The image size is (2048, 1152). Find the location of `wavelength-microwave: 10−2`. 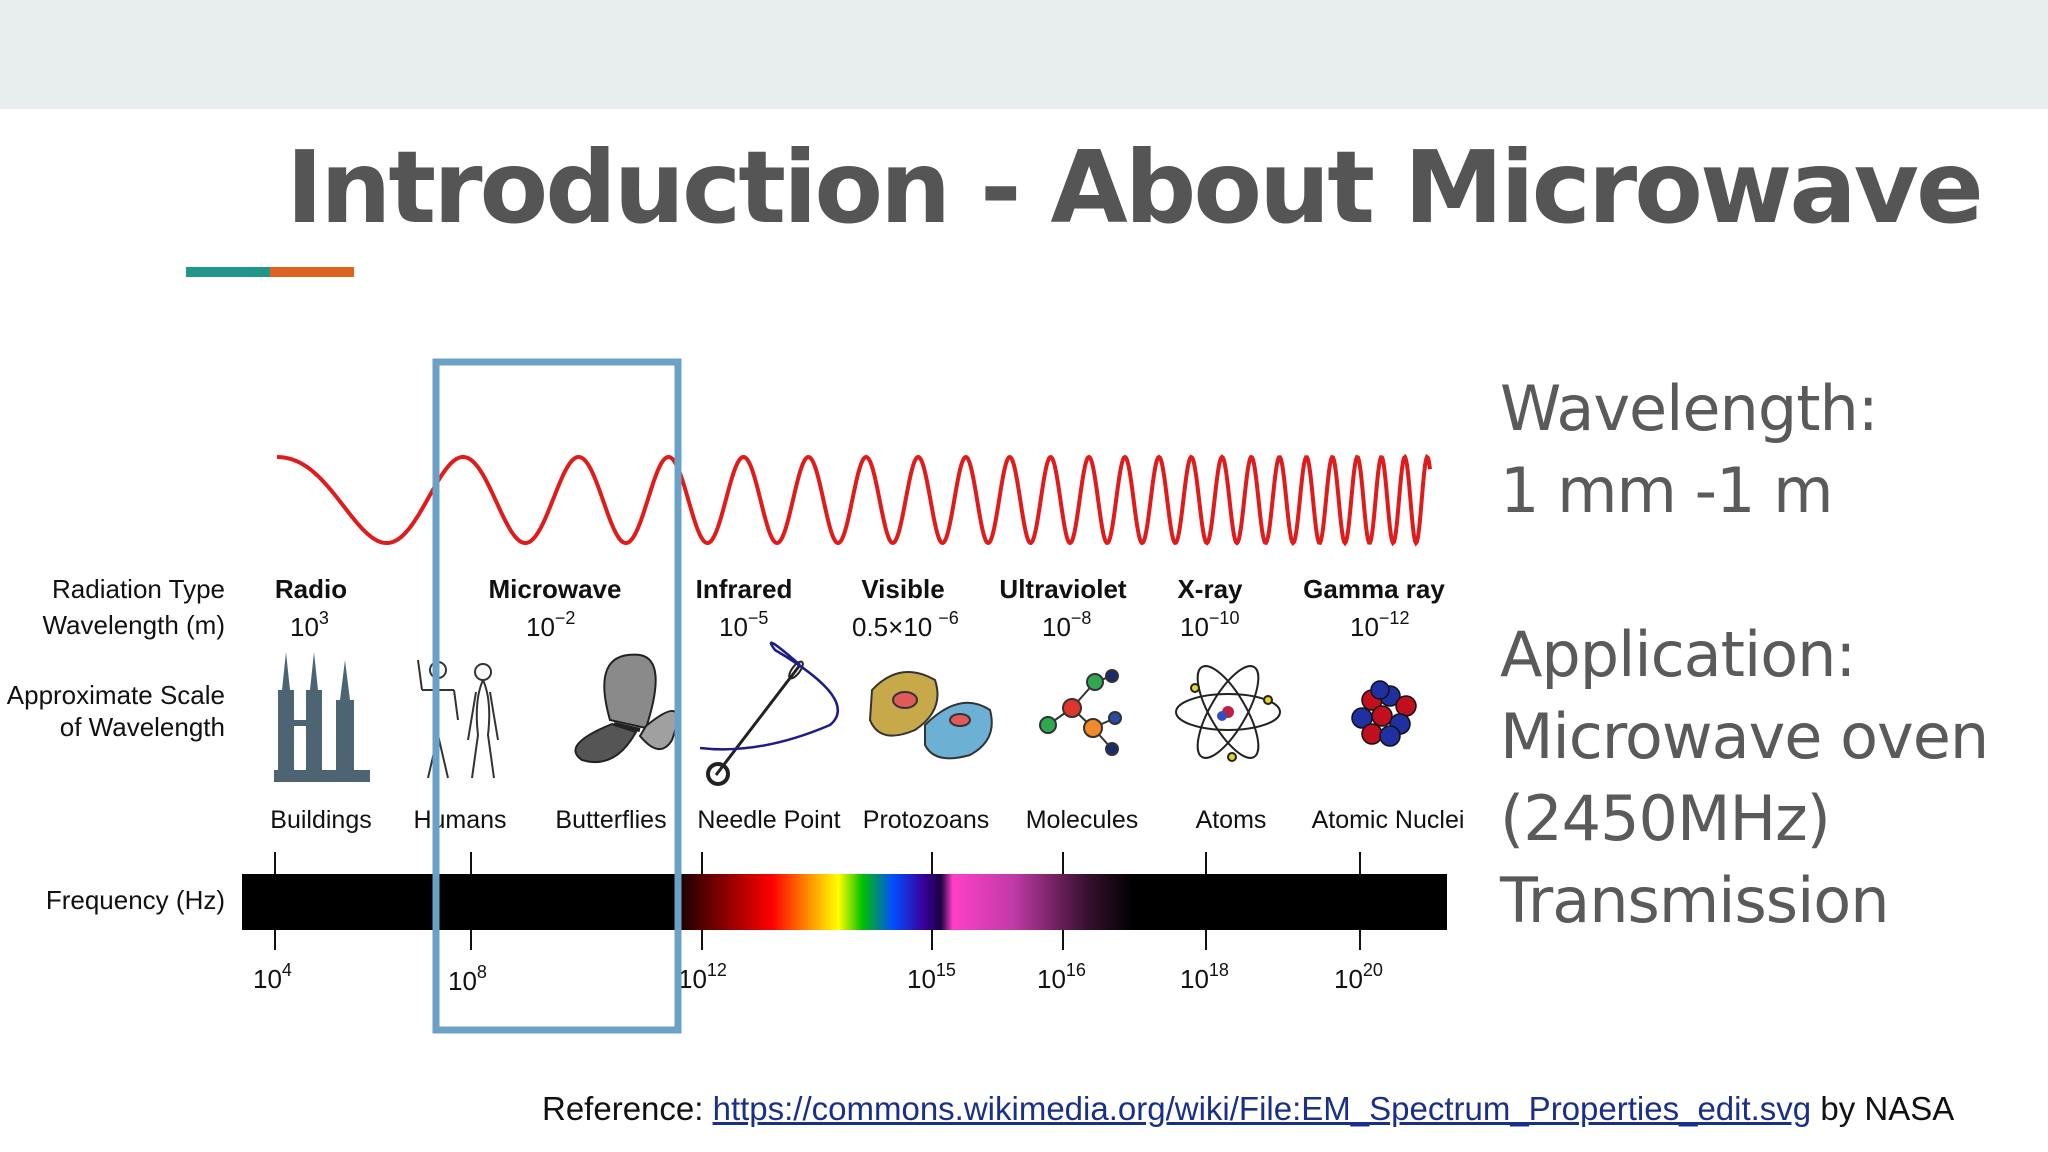

wavelength-microwave: 10−2 is located at coordinates (550, 625).